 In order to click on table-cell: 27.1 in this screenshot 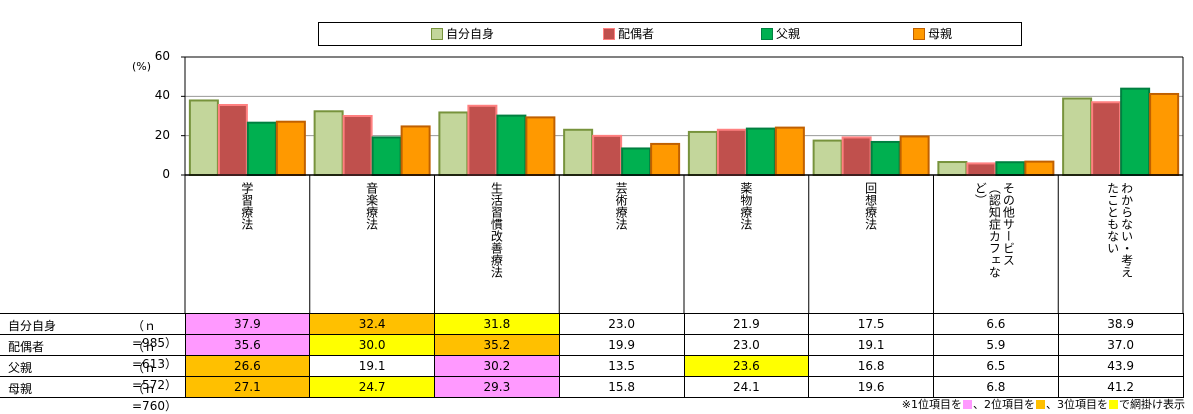, I will do `click(247, 387)`.